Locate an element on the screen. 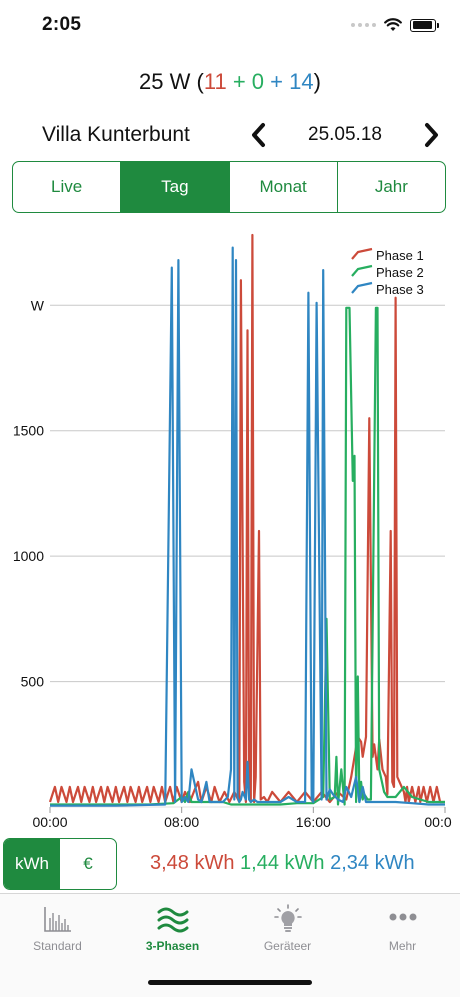  tab-3-phasen: 3-Phasen is located at coordinates (172, 929).